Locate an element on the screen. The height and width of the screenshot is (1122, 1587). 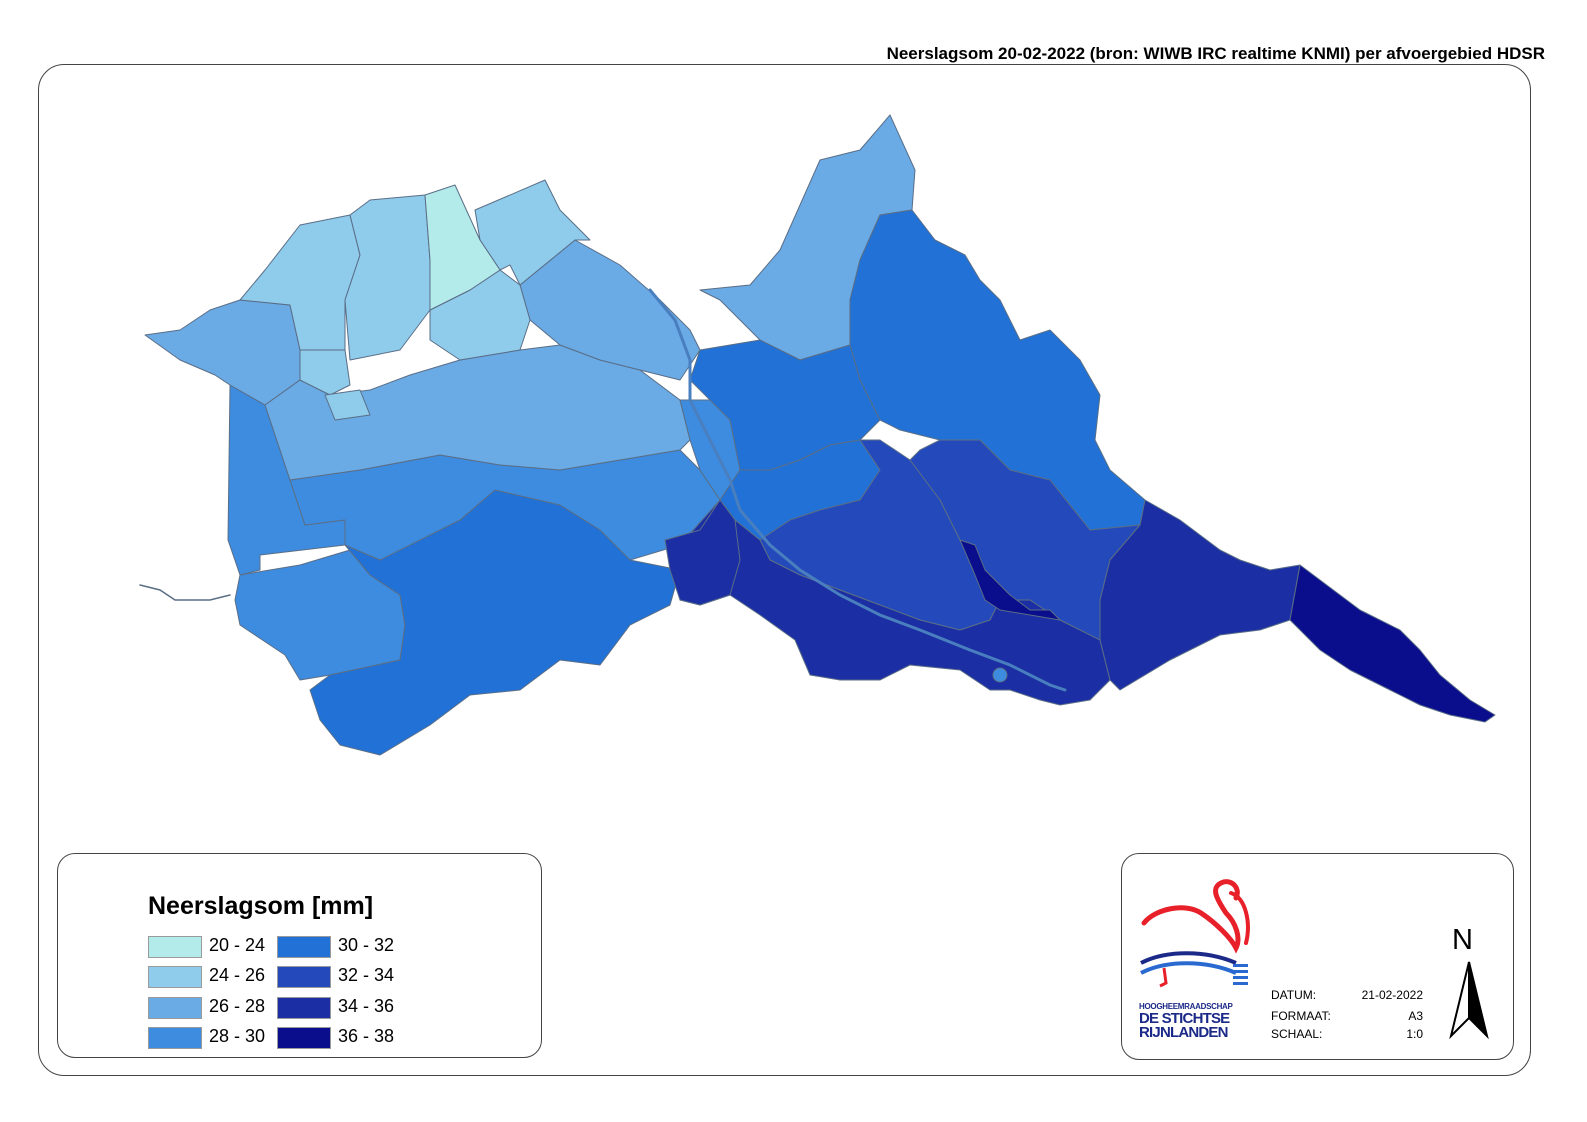
legend-label: 20 - 24 is located at coordinates (237, 945).